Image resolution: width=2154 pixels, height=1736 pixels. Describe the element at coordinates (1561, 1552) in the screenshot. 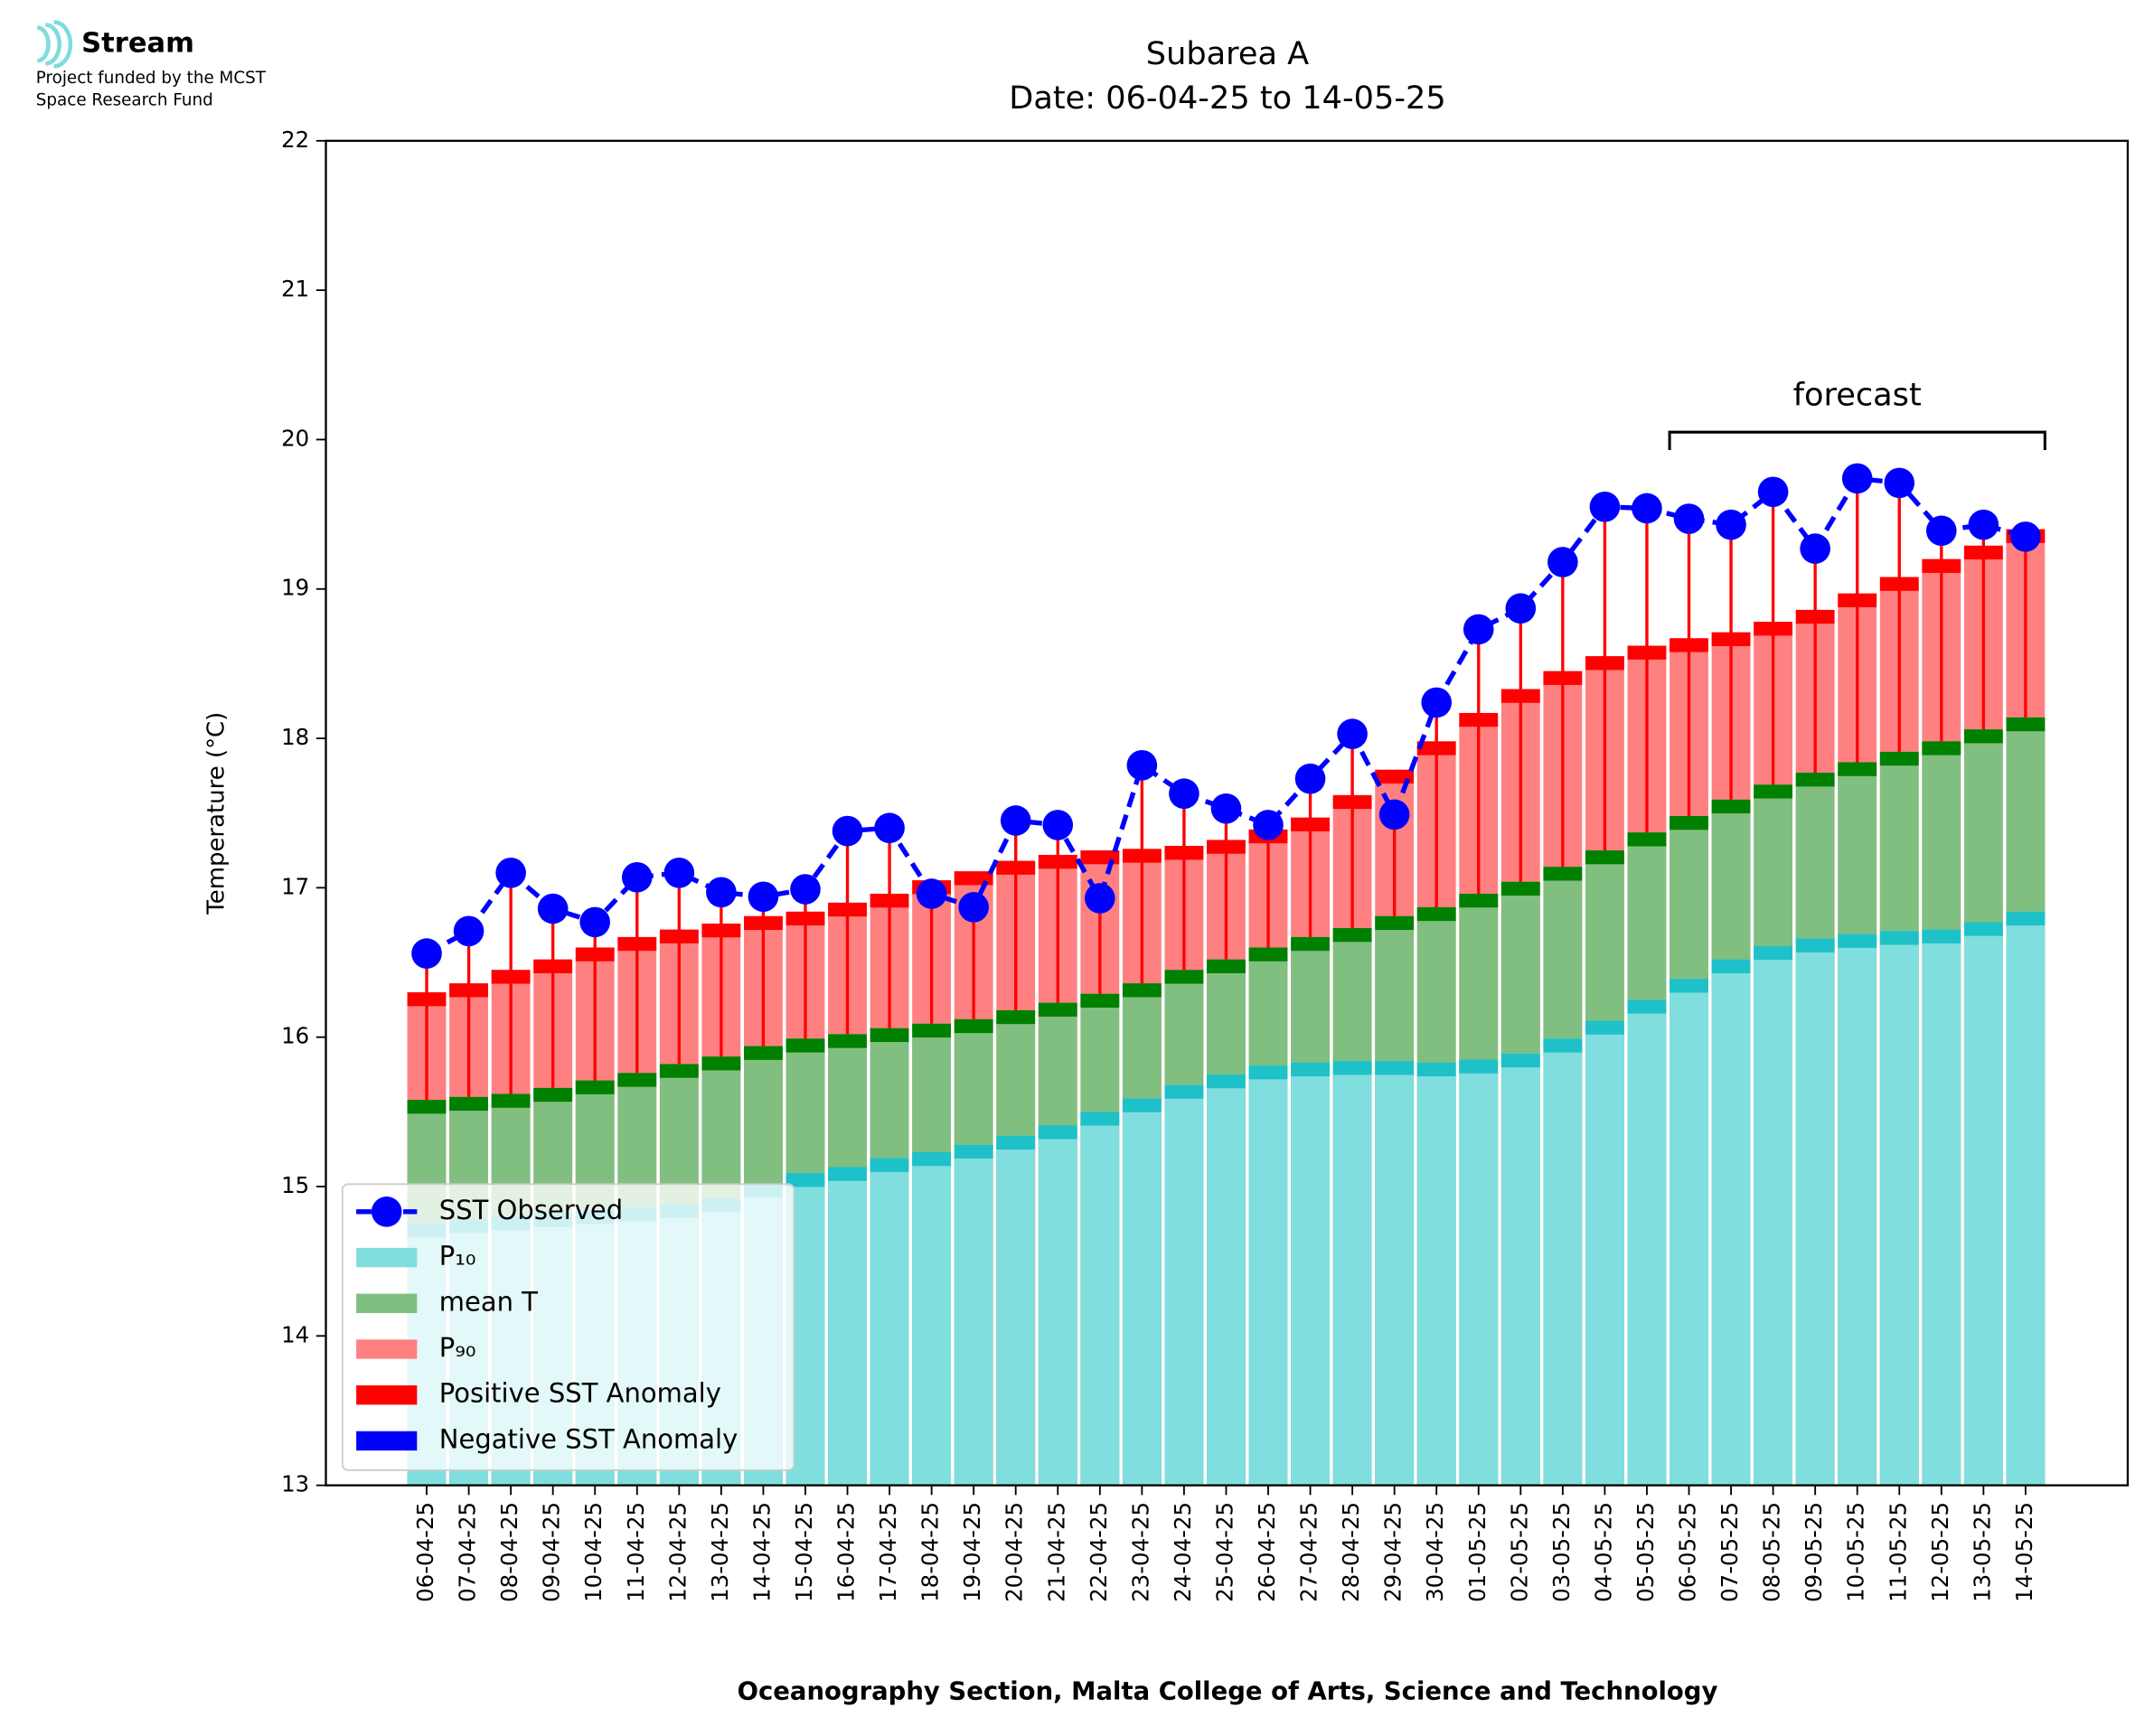

I see `x-tick-label: 03-05-25` at that location.